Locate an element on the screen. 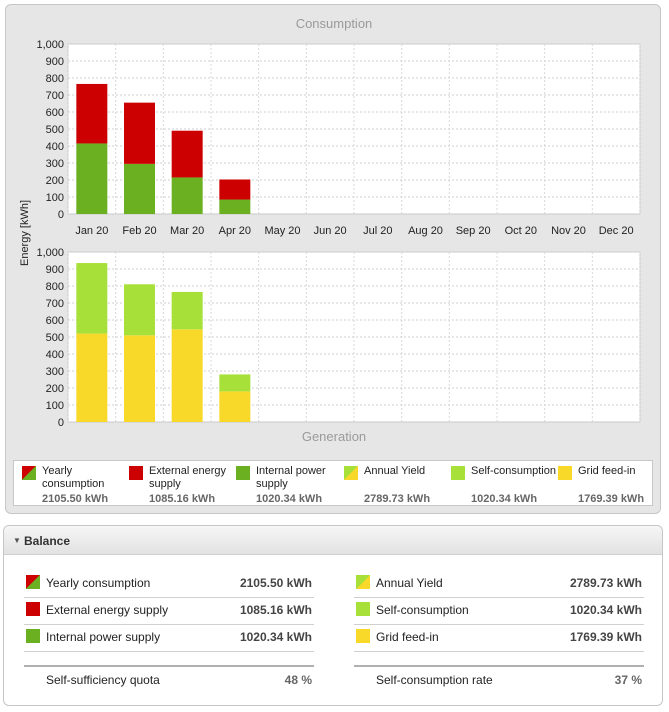 The width and height of the screenshot is (669, 712). generation-ytick-label: 800 is located at coordinates (55, 287).